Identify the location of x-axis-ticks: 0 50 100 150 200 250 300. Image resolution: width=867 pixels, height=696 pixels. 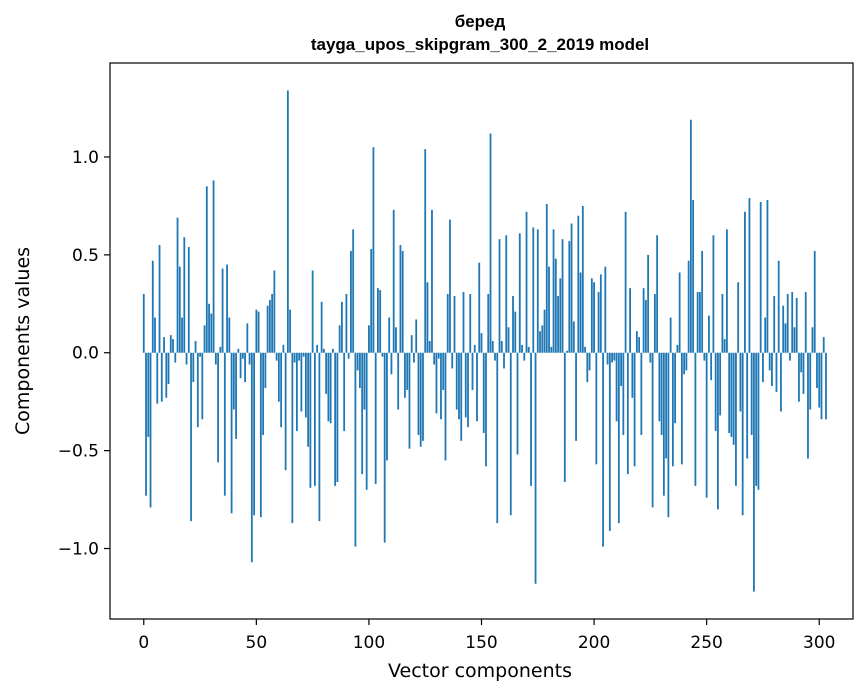
(486, 636).